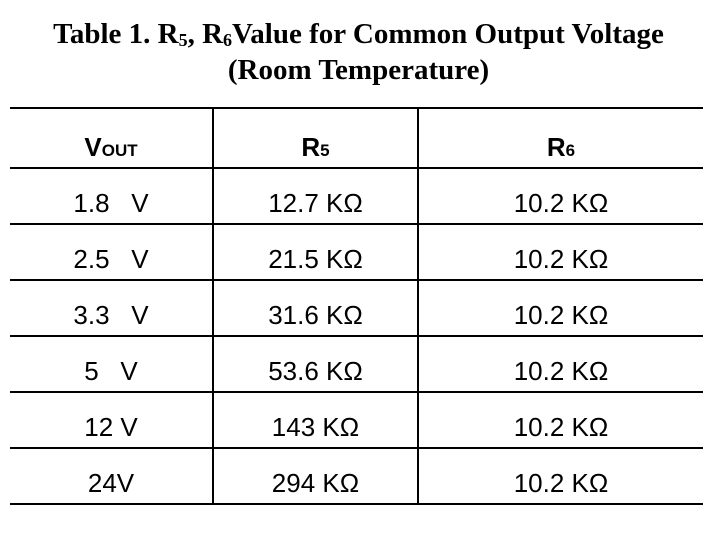  I want to click on table-cell: 5 V, so click(111, 364).